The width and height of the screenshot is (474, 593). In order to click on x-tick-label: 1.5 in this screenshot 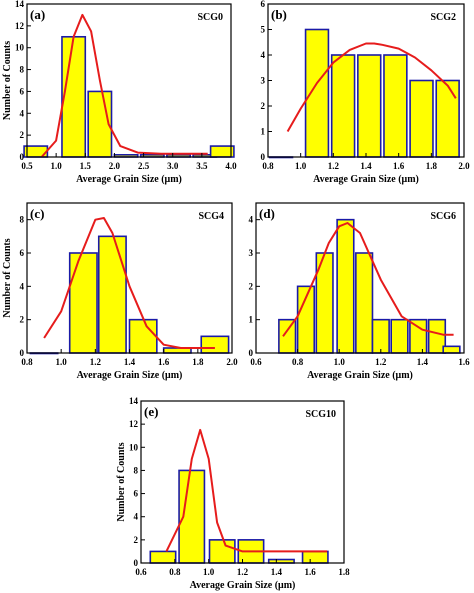, I will do `click(86, 166)`.